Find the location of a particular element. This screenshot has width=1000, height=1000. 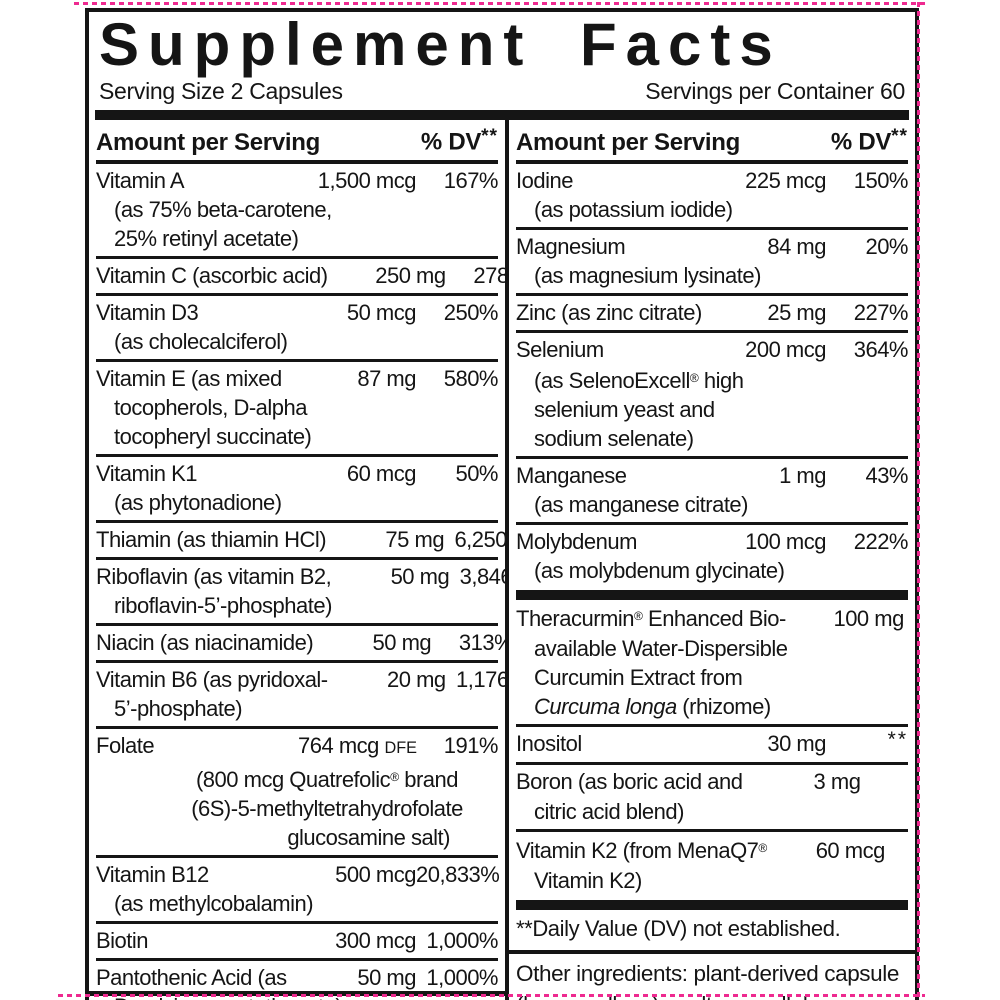

nutrient-dv: 20% is located at coordinates (886, 246).